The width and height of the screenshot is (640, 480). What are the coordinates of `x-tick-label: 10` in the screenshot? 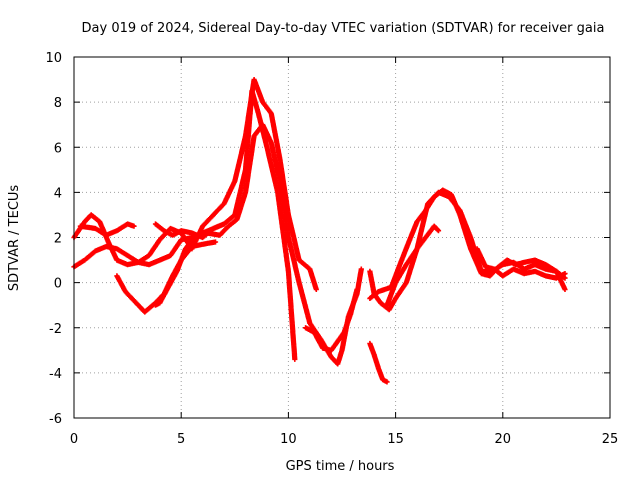 It's located at (288, 439).